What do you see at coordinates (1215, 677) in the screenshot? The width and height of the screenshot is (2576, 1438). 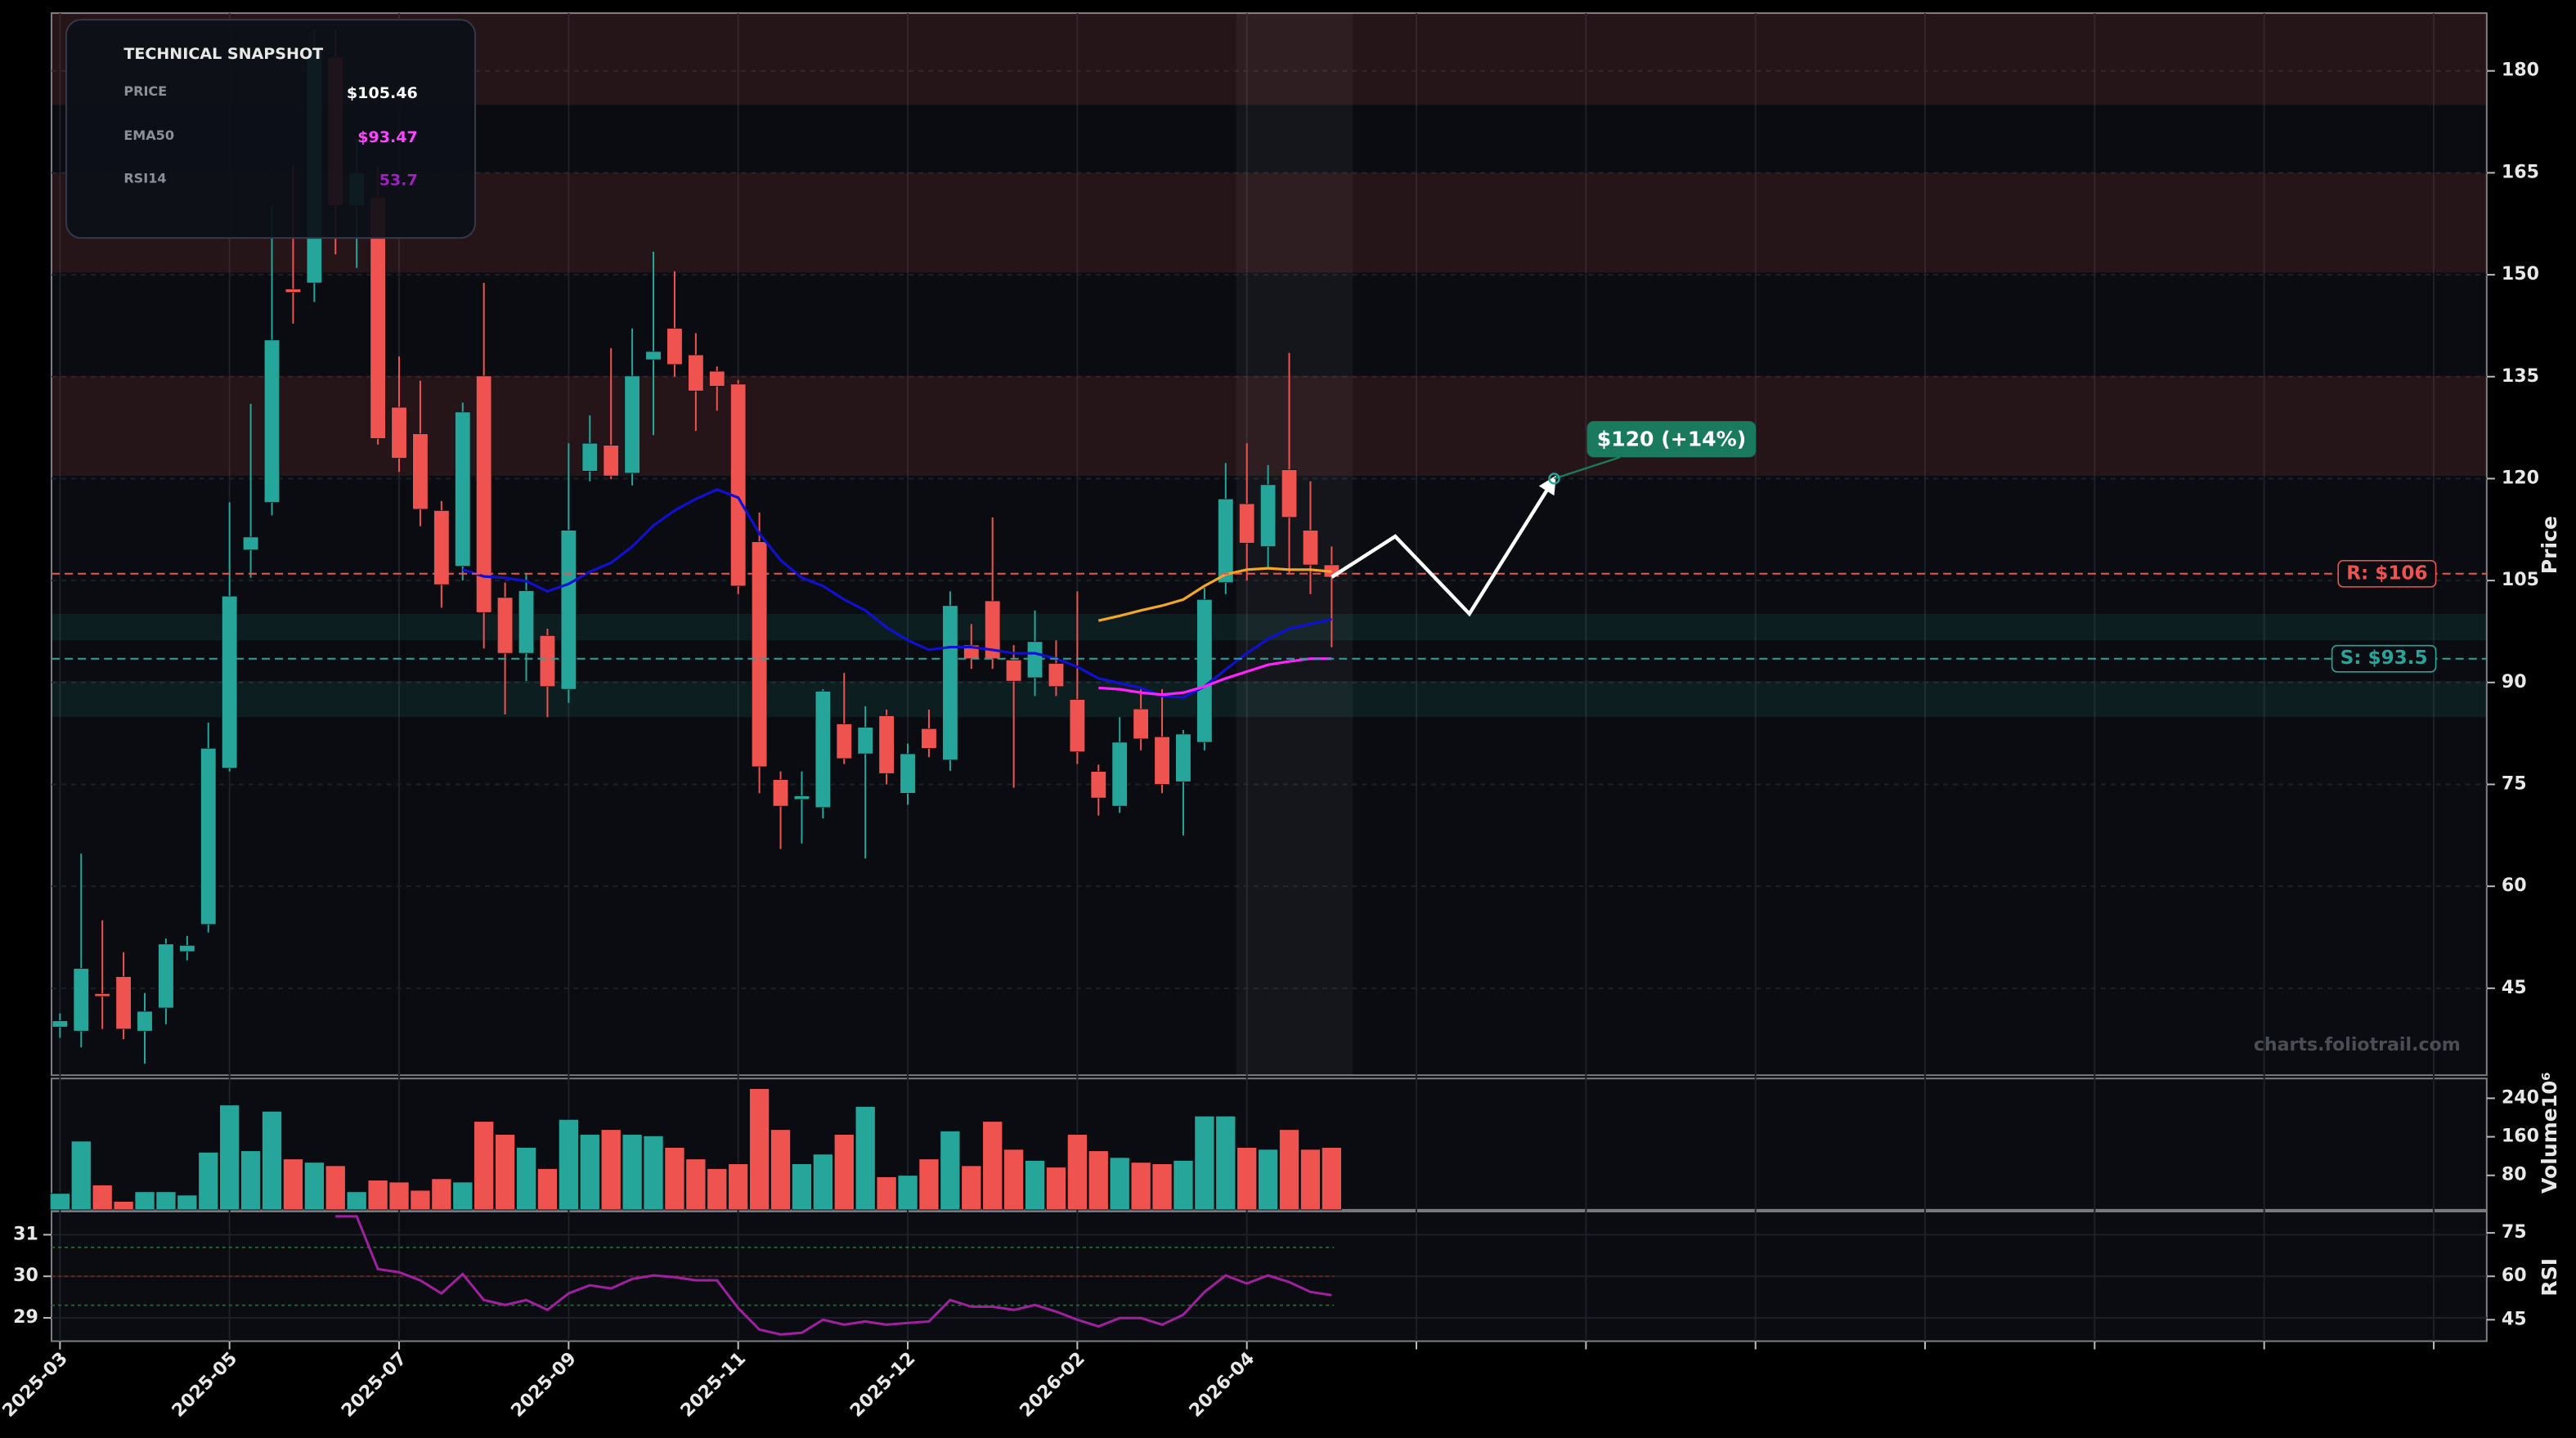 I see `indicator-line` at bounding box center [1215, 677].